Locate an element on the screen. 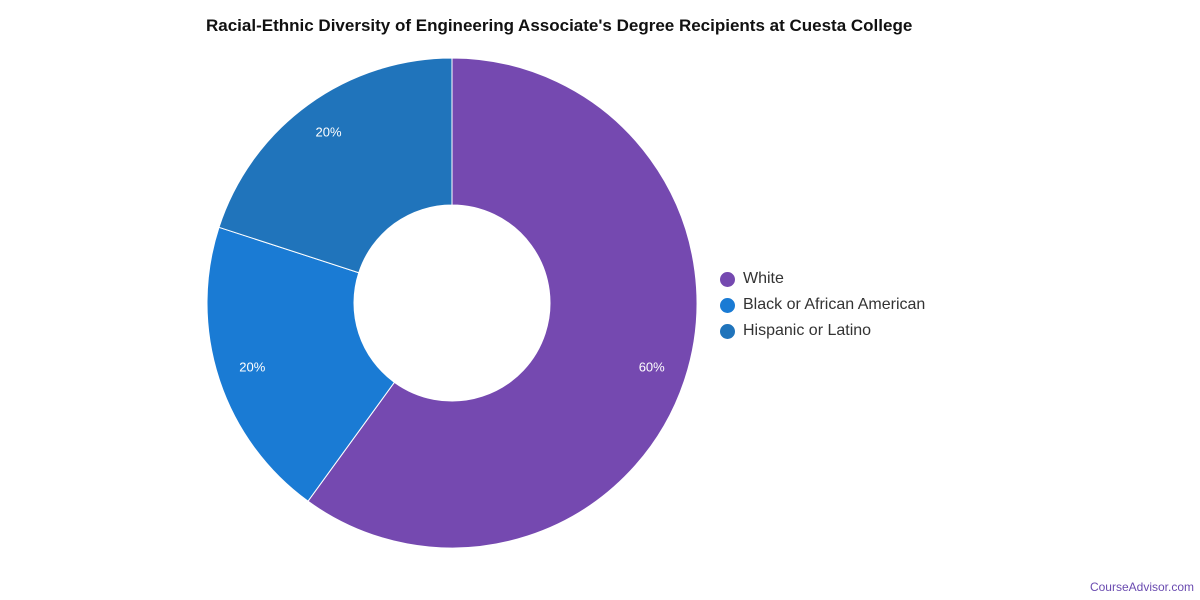  legend-item: Black or African American is located at coordinates (822, 305).